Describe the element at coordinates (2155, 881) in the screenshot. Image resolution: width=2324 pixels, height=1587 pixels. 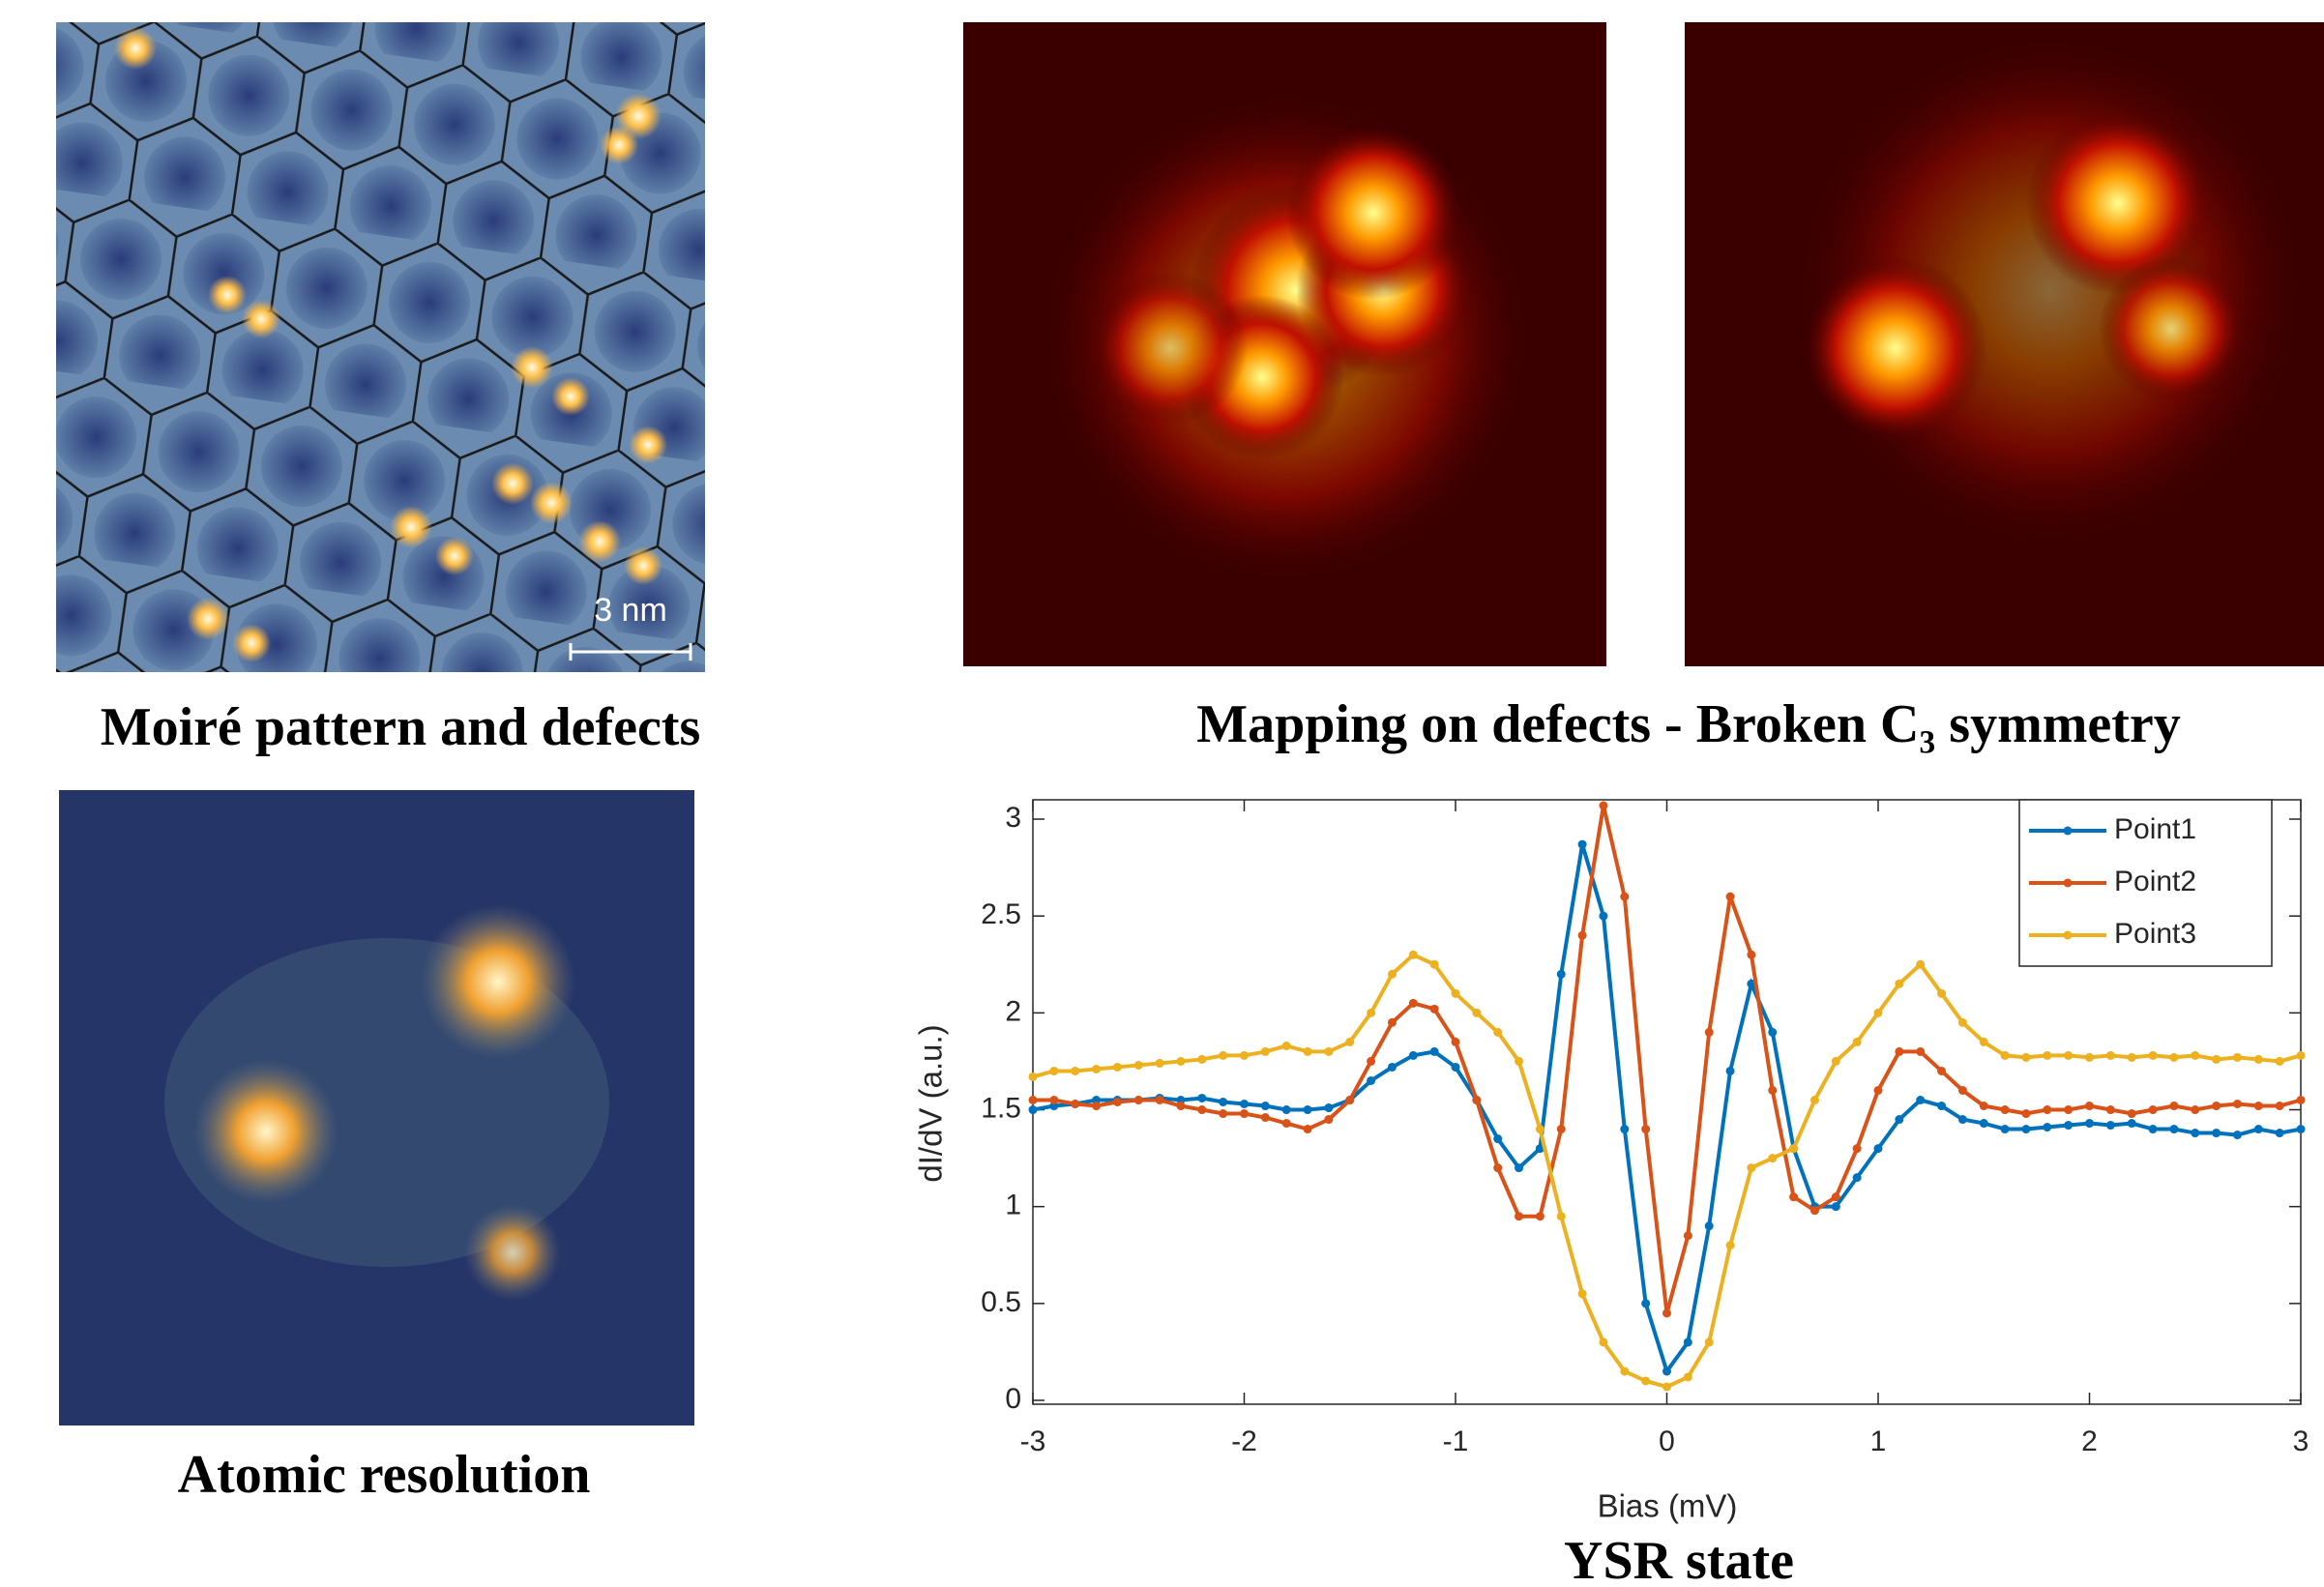
I see `legend-label: Point2` at that location.